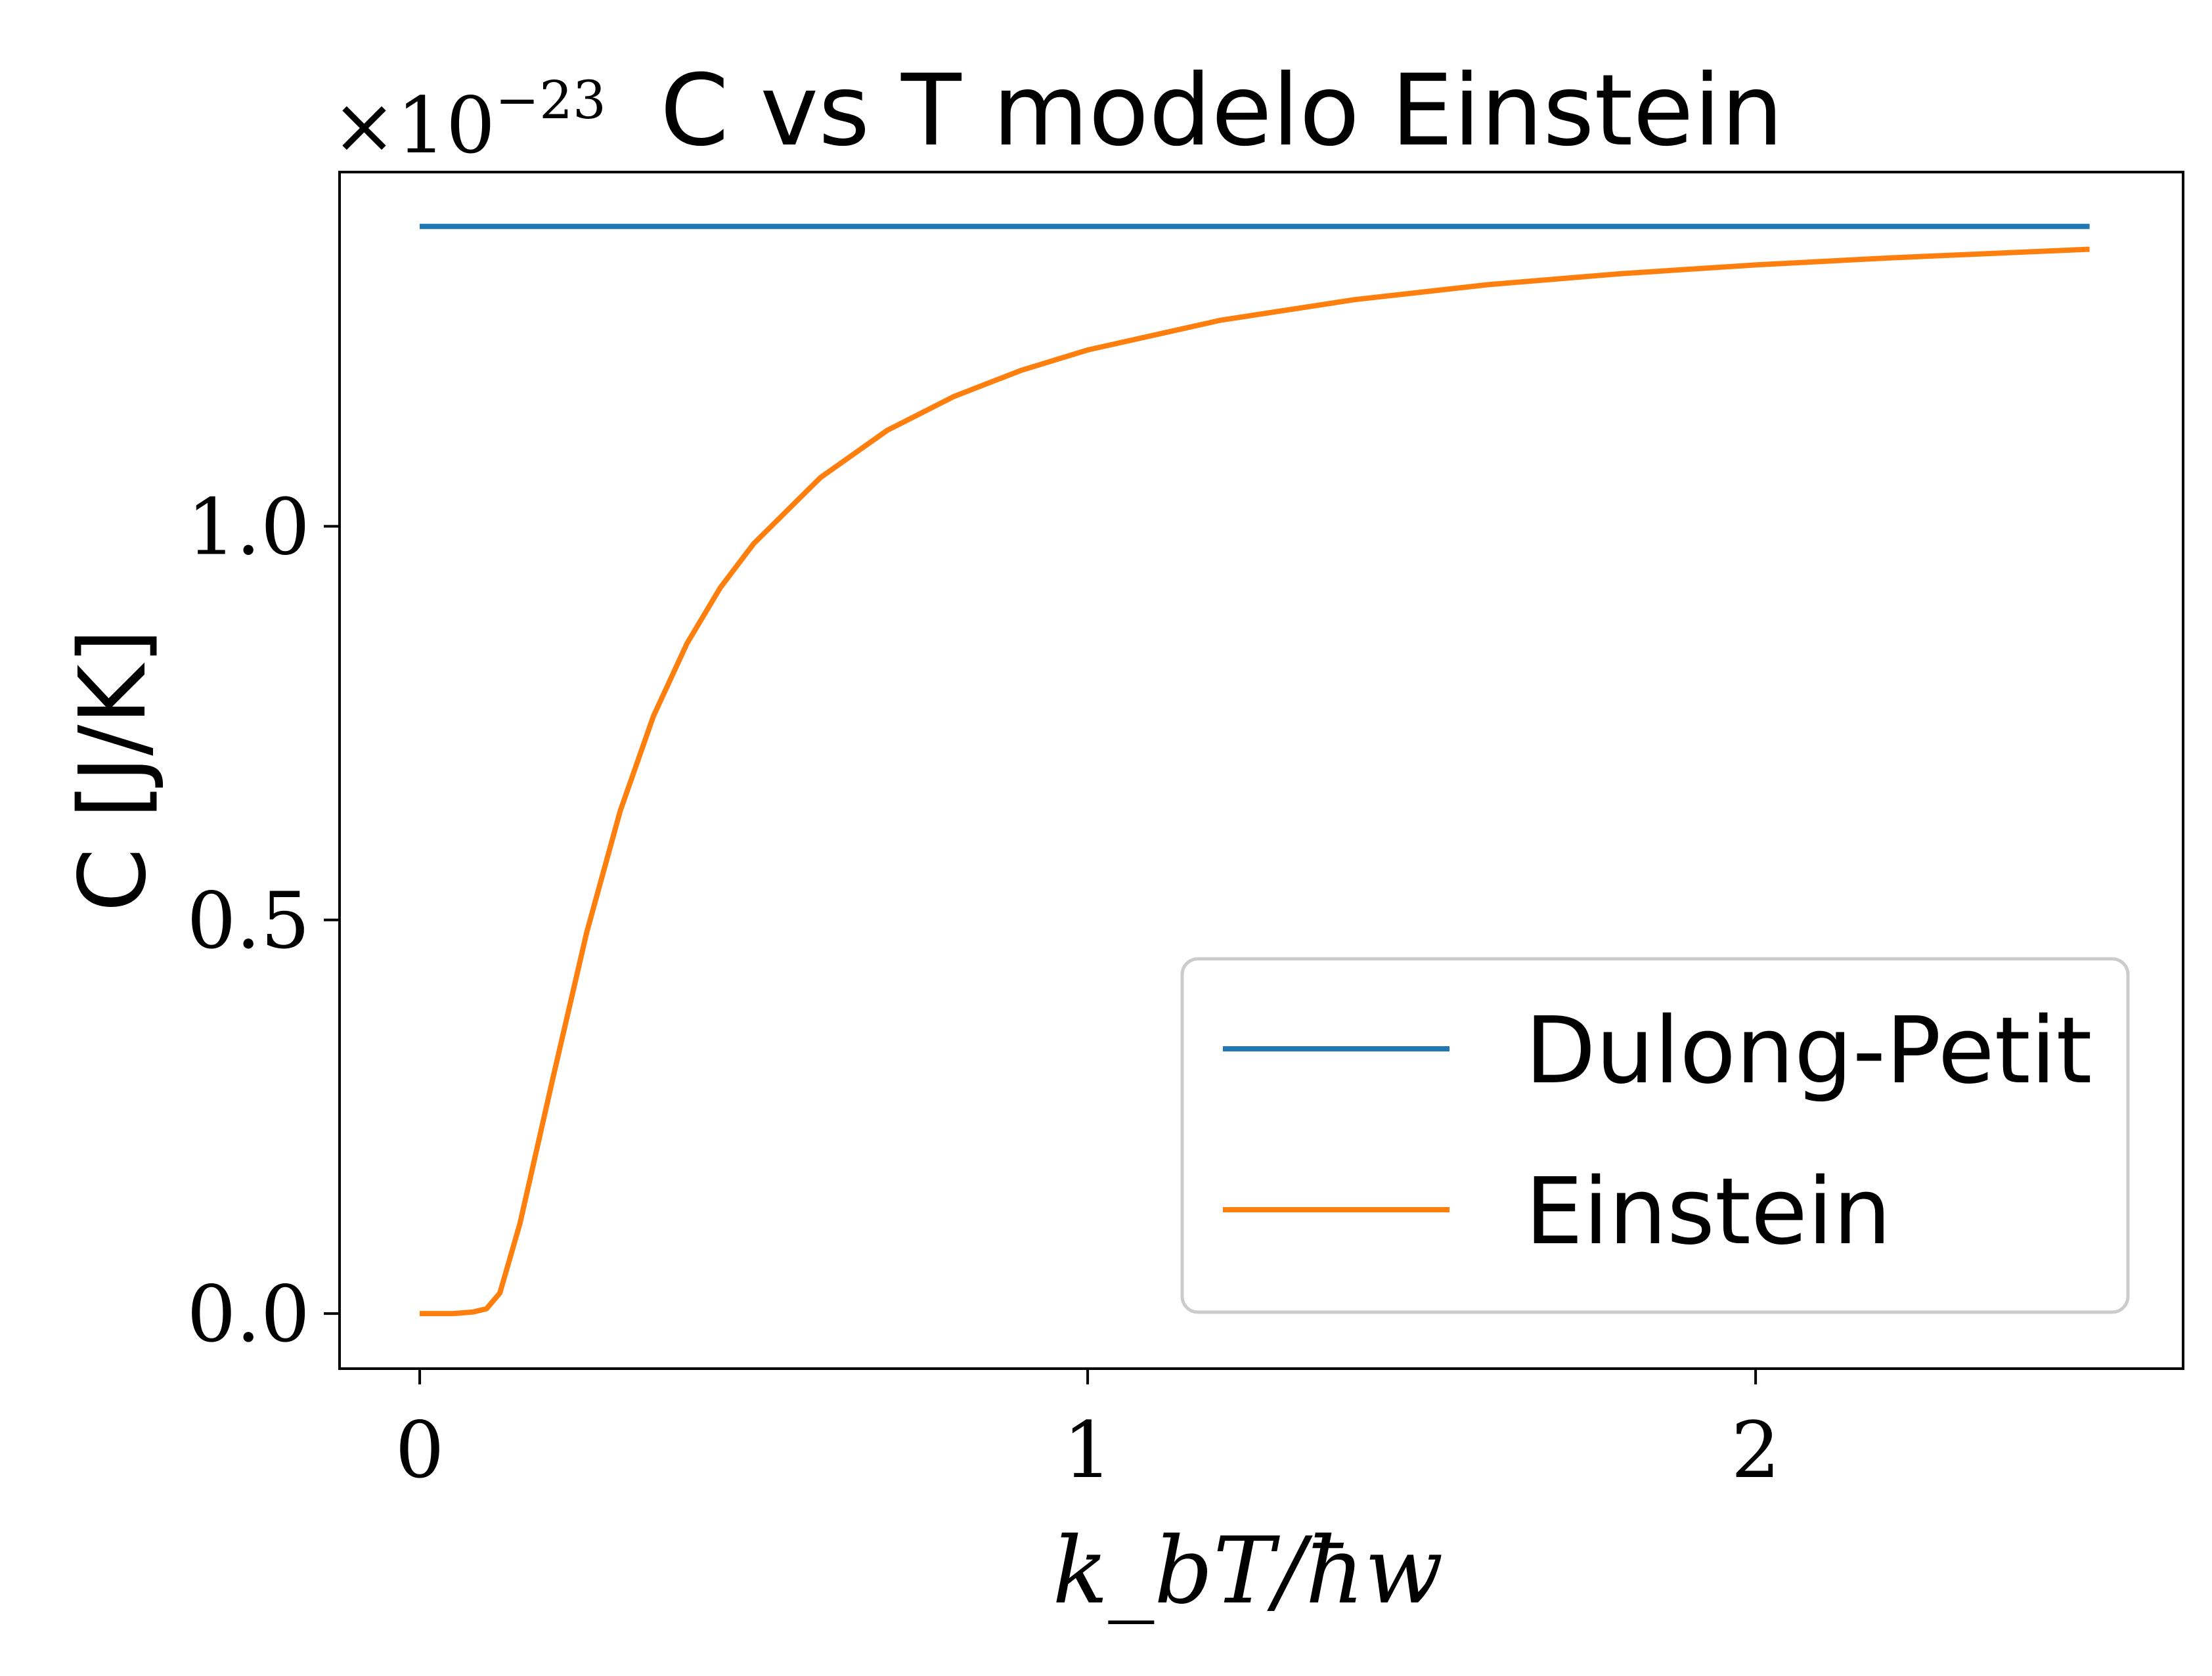  Describe the element at coordinates (1756, 1450) in the screenshot. I see `x-tick-label: 2` at that location.